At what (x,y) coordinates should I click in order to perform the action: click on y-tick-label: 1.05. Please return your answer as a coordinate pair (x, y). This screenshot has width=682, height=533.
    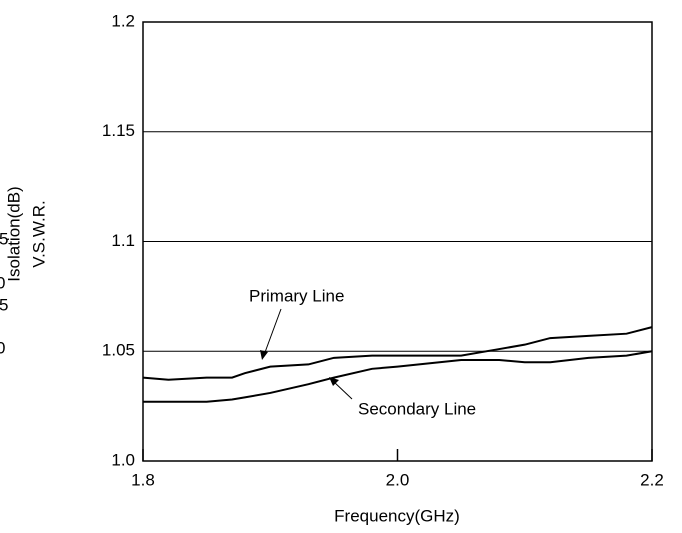
    Looking at the image, I should click on (118, 350).